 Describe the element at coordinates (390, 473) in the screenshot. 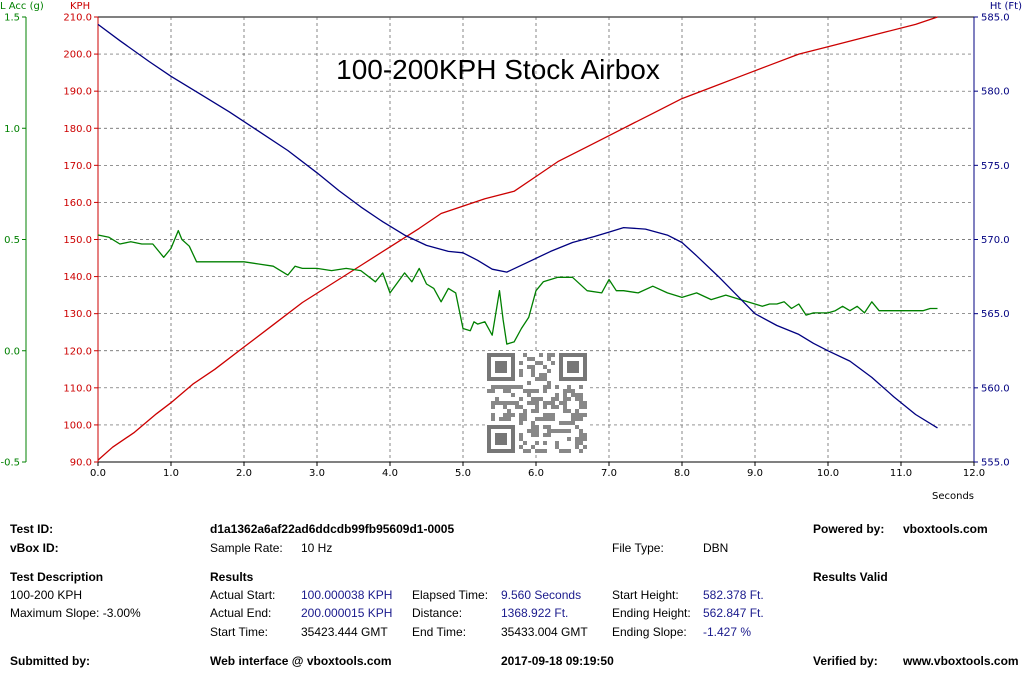

I see `x-tick-label: 4.0` at that location.